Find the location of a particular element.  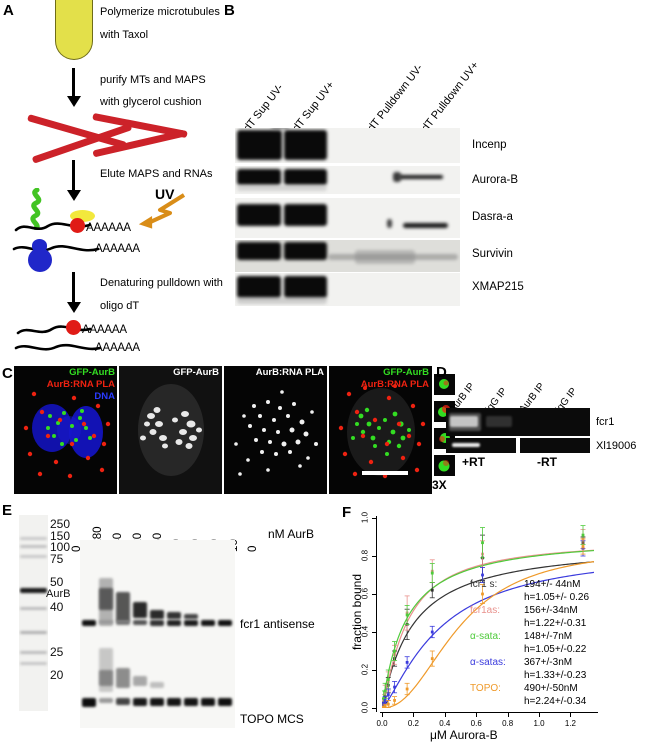

protein-label-dasra-a: Dasra-a is located at coordinates (492, 217).